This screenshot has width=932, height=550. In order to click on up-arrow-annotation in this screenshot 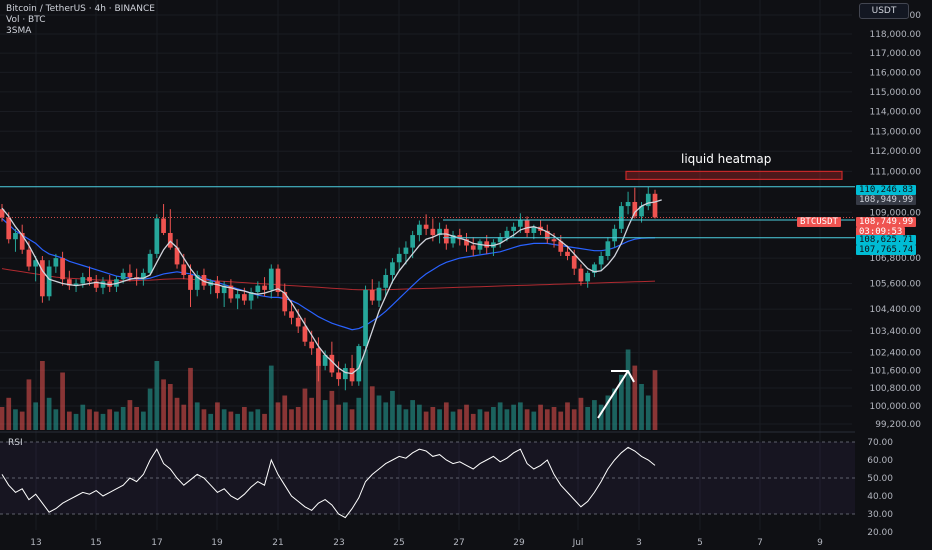, I will do `click(616, 394)`.